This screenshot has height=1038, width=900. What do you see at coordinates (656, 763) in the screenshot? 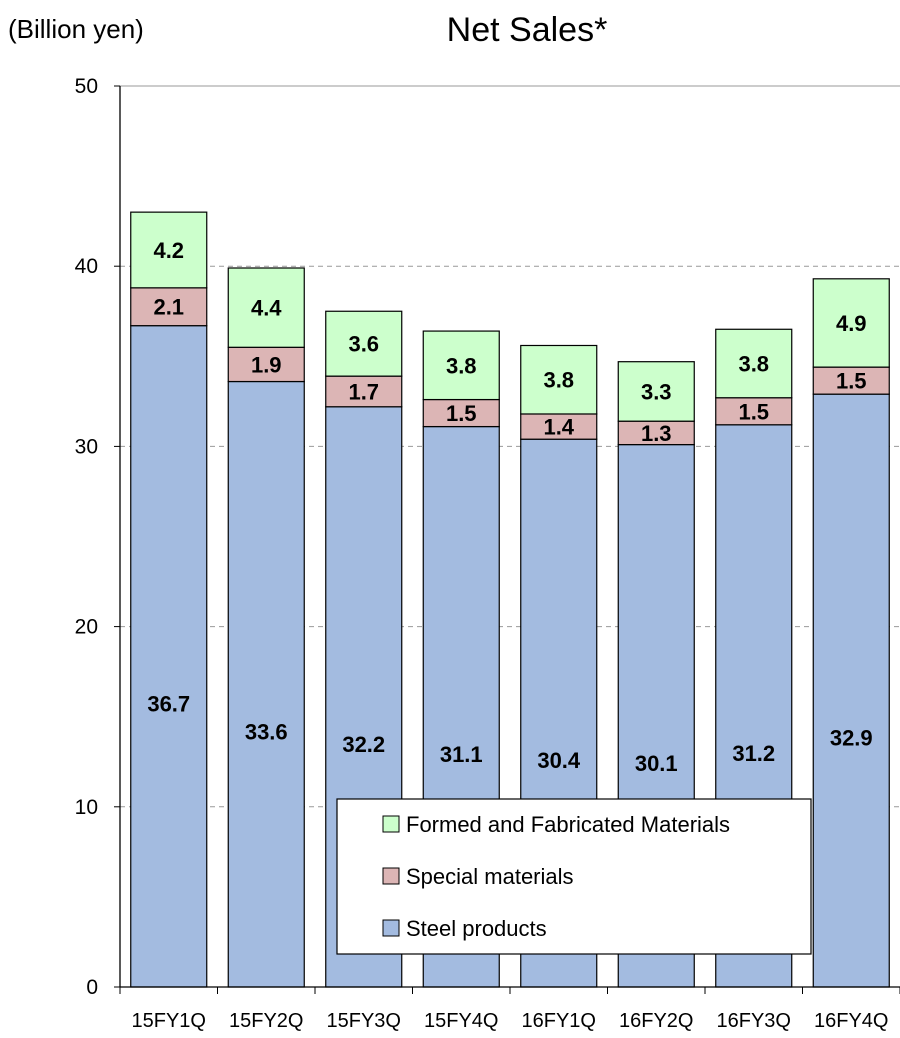
I see `data-label: 30.1` at bounding box center [656, 763].